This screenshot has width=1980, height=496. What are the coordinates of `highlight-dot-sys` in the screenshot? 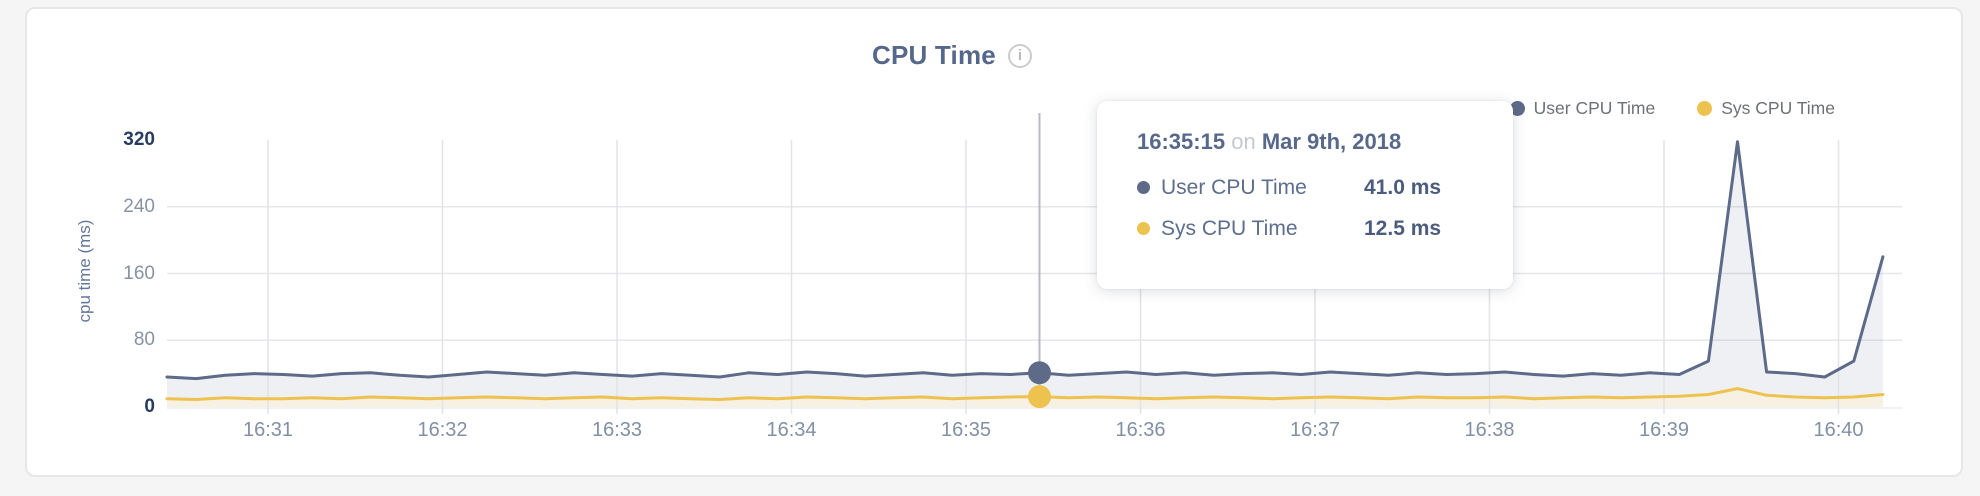 It's located at (1039, 397).